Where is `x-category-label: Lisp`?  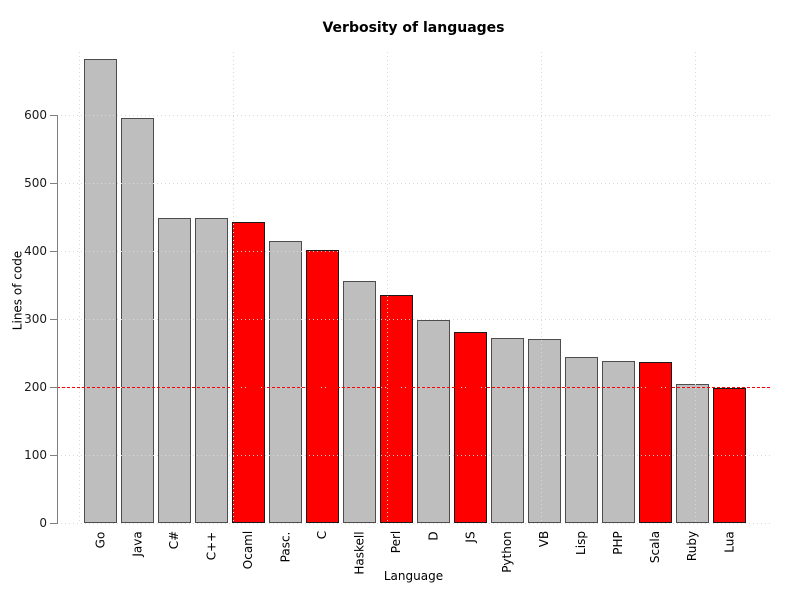 x-category-label: Lisp is located at coordinates (580, 543).